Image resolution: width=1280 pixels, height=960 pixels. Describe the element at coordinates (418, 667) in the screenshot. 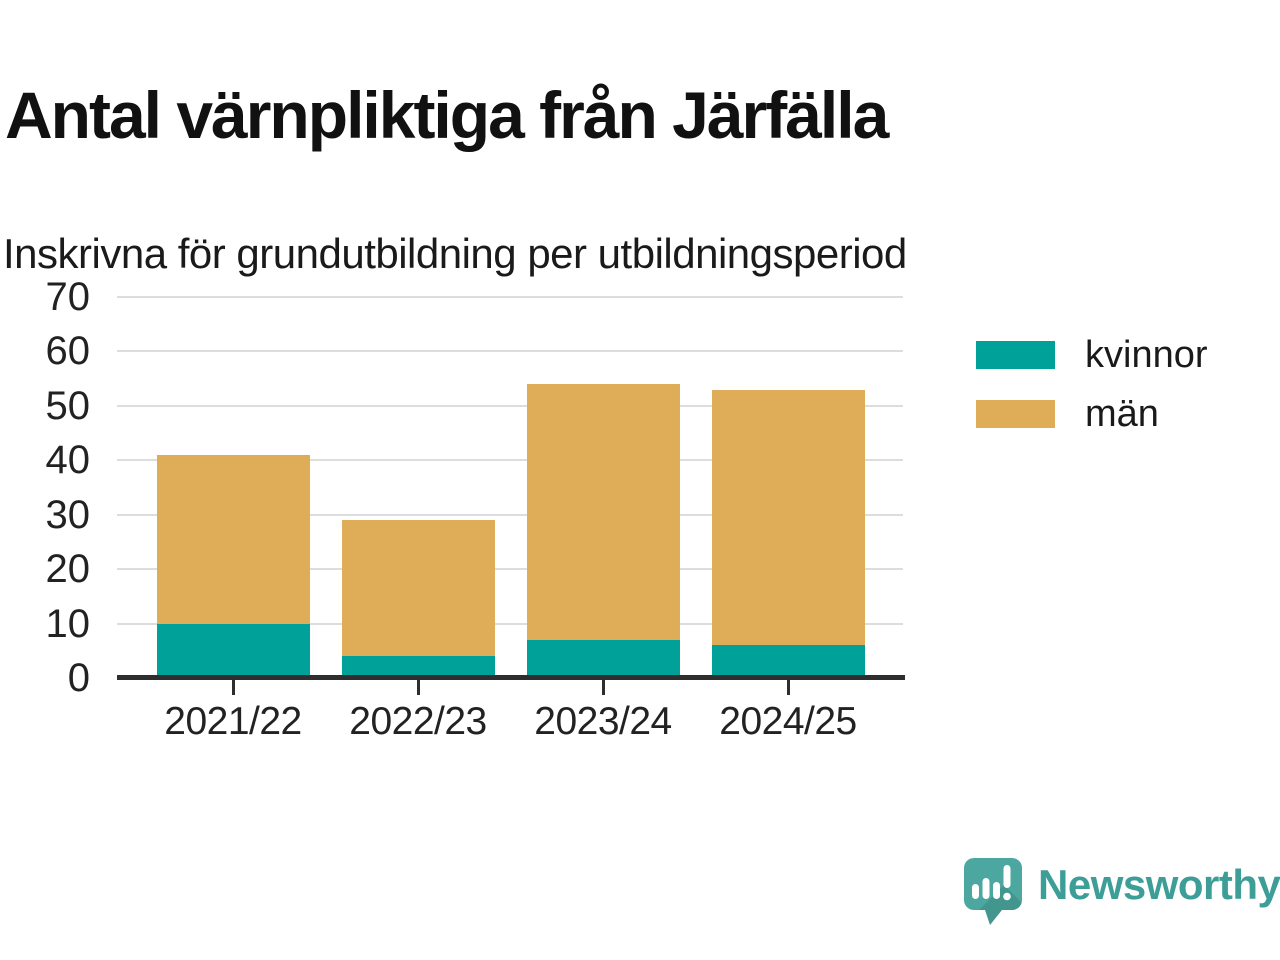

I see `bar-2022-23-kvinnor` at that location.